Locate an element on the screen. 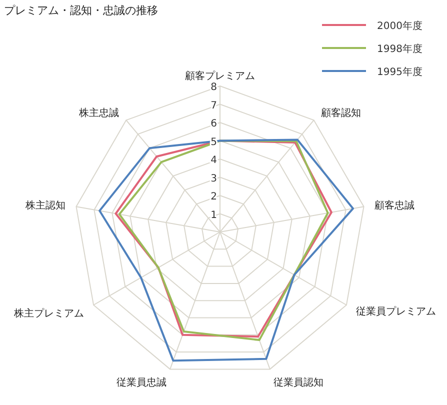 This screenshot has width=447, height=405. y-tick-label: 5 is located at coordinates (213, 142).